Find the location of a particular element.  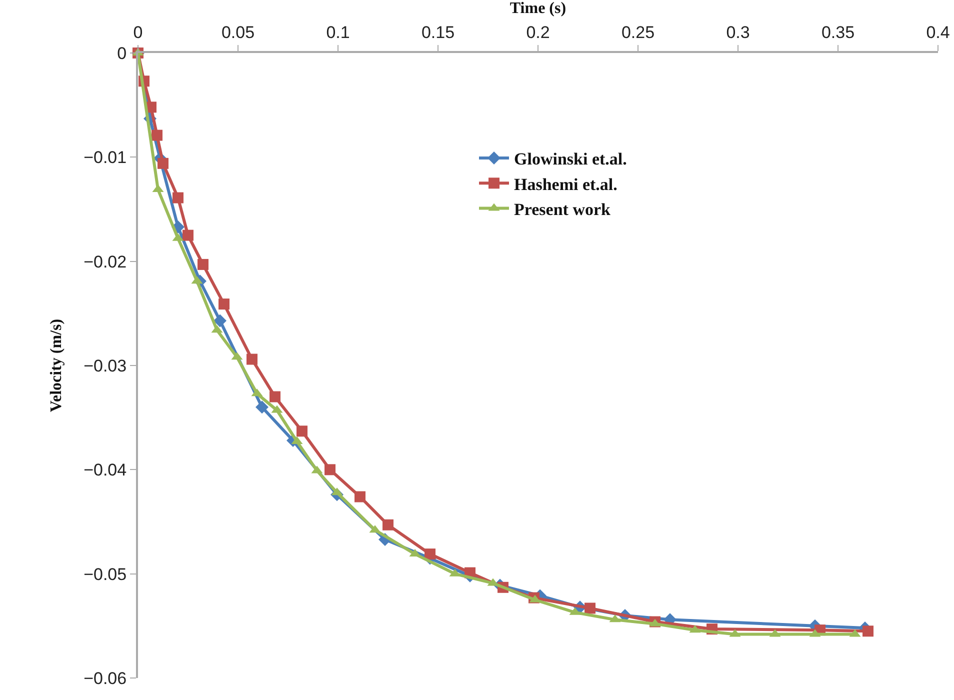

y-axis-title: Velocity (m/s) is located at coordinates (56, 365).